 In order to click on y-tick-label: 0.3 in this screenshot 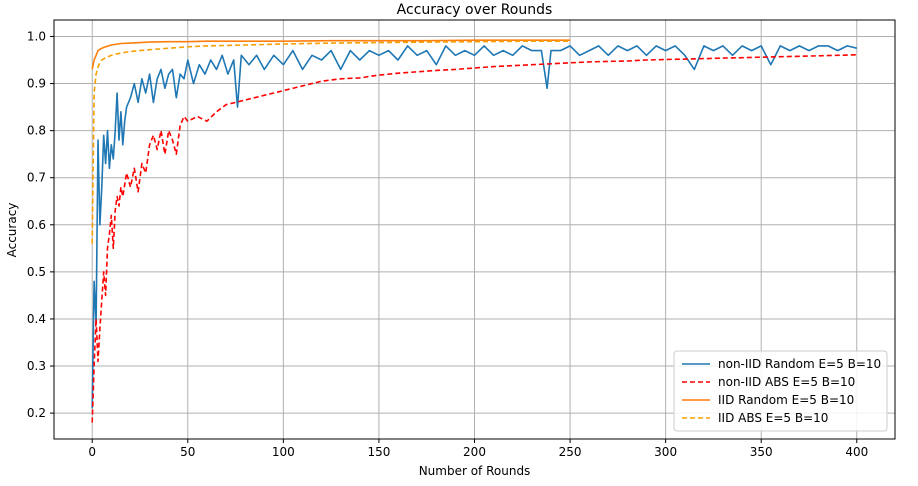, I will do `click(36, 366)`.